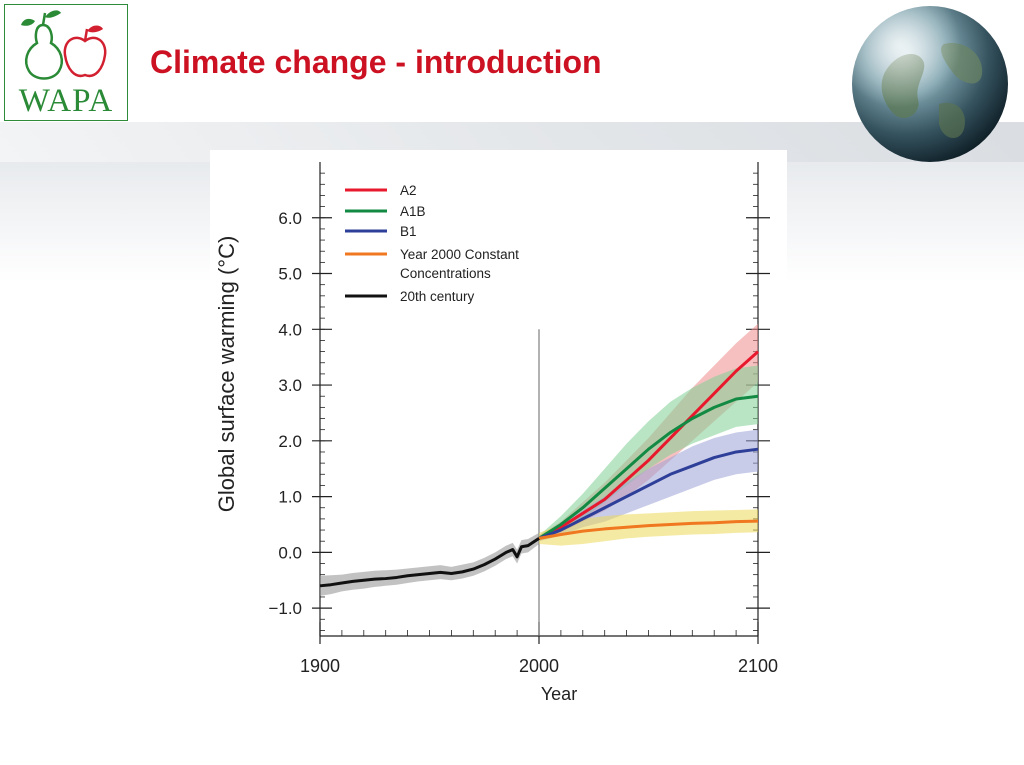  Describe the element at coordinates (648, 493) in the screenshot. I see `series-line-b1` at that location.